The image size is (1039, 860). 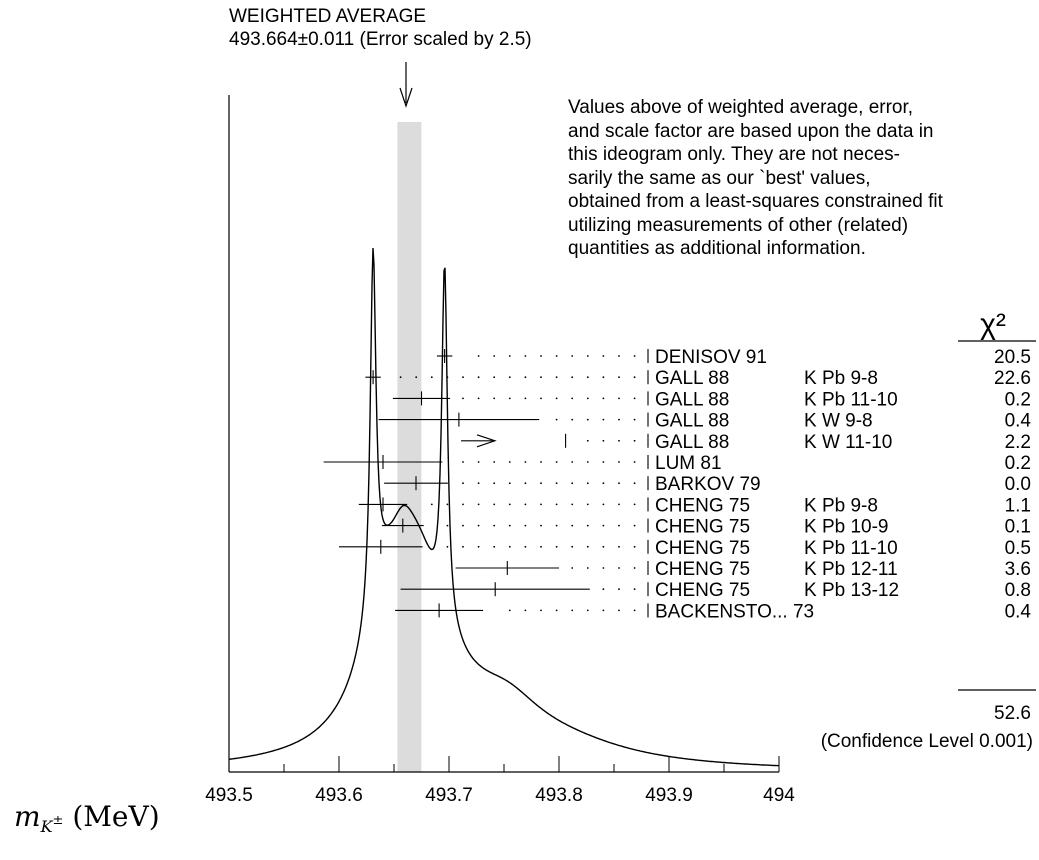 I want to click on measurement-detail: K Pb 10-9, so click(x=846, y=527).